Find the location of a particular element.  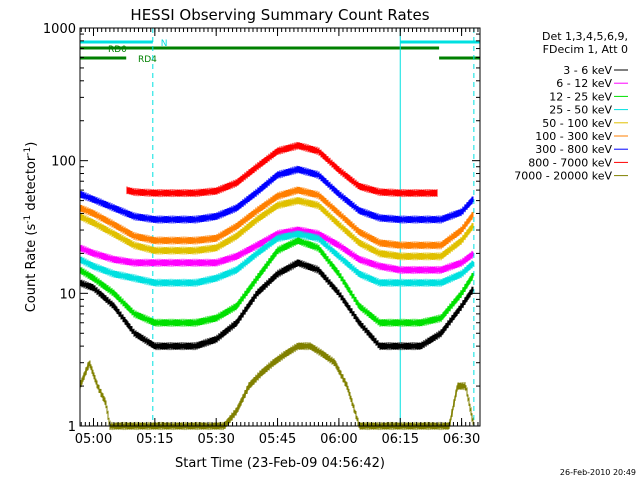

series-50-100-kev-line is located at coordinates (276, 229).